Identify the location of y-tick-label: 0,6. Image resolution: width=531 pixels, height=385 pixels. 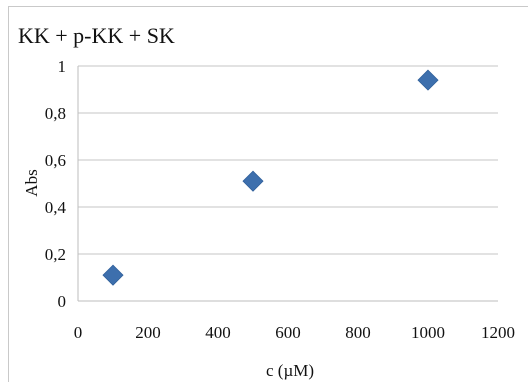
(55, 160).